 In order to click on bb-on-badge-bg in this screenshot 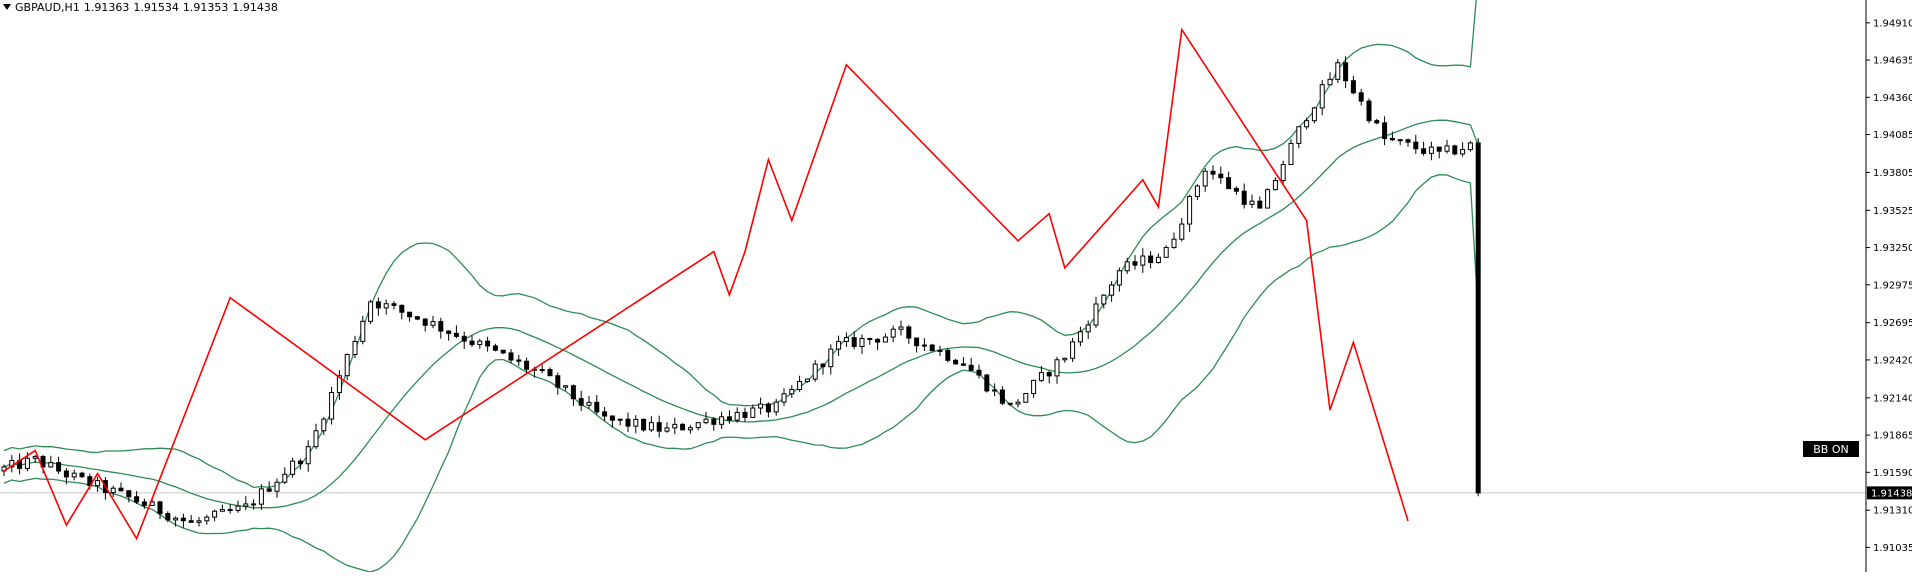, I will do `click(1831, 449)`.